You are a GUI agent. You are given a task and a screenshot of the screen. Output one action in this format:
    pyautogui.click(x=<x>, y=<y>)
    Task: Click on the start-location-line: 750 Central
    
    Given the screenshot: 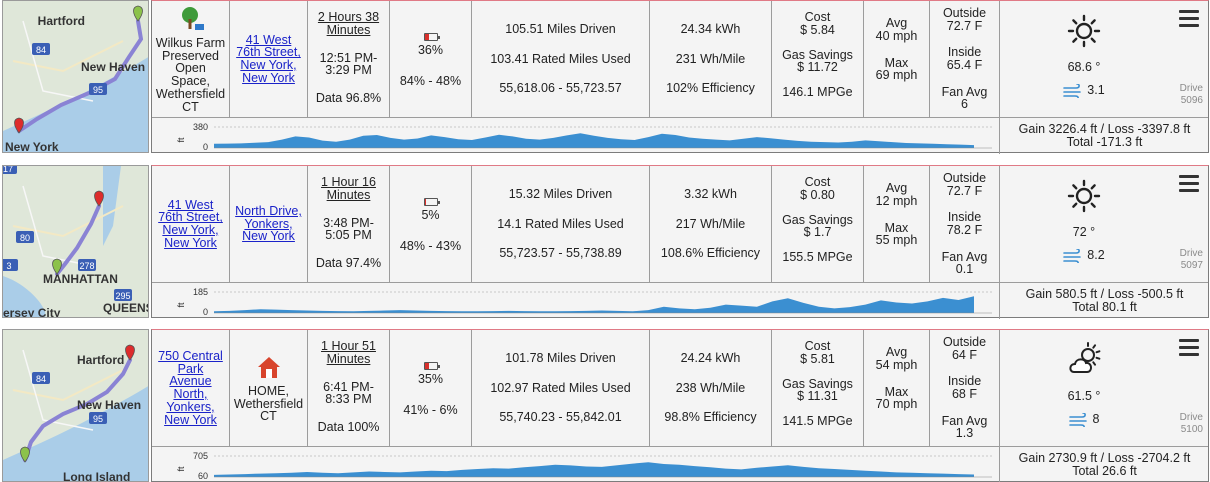 What is the action you would take?
    pyautogui.click(x=190, y=355)
    